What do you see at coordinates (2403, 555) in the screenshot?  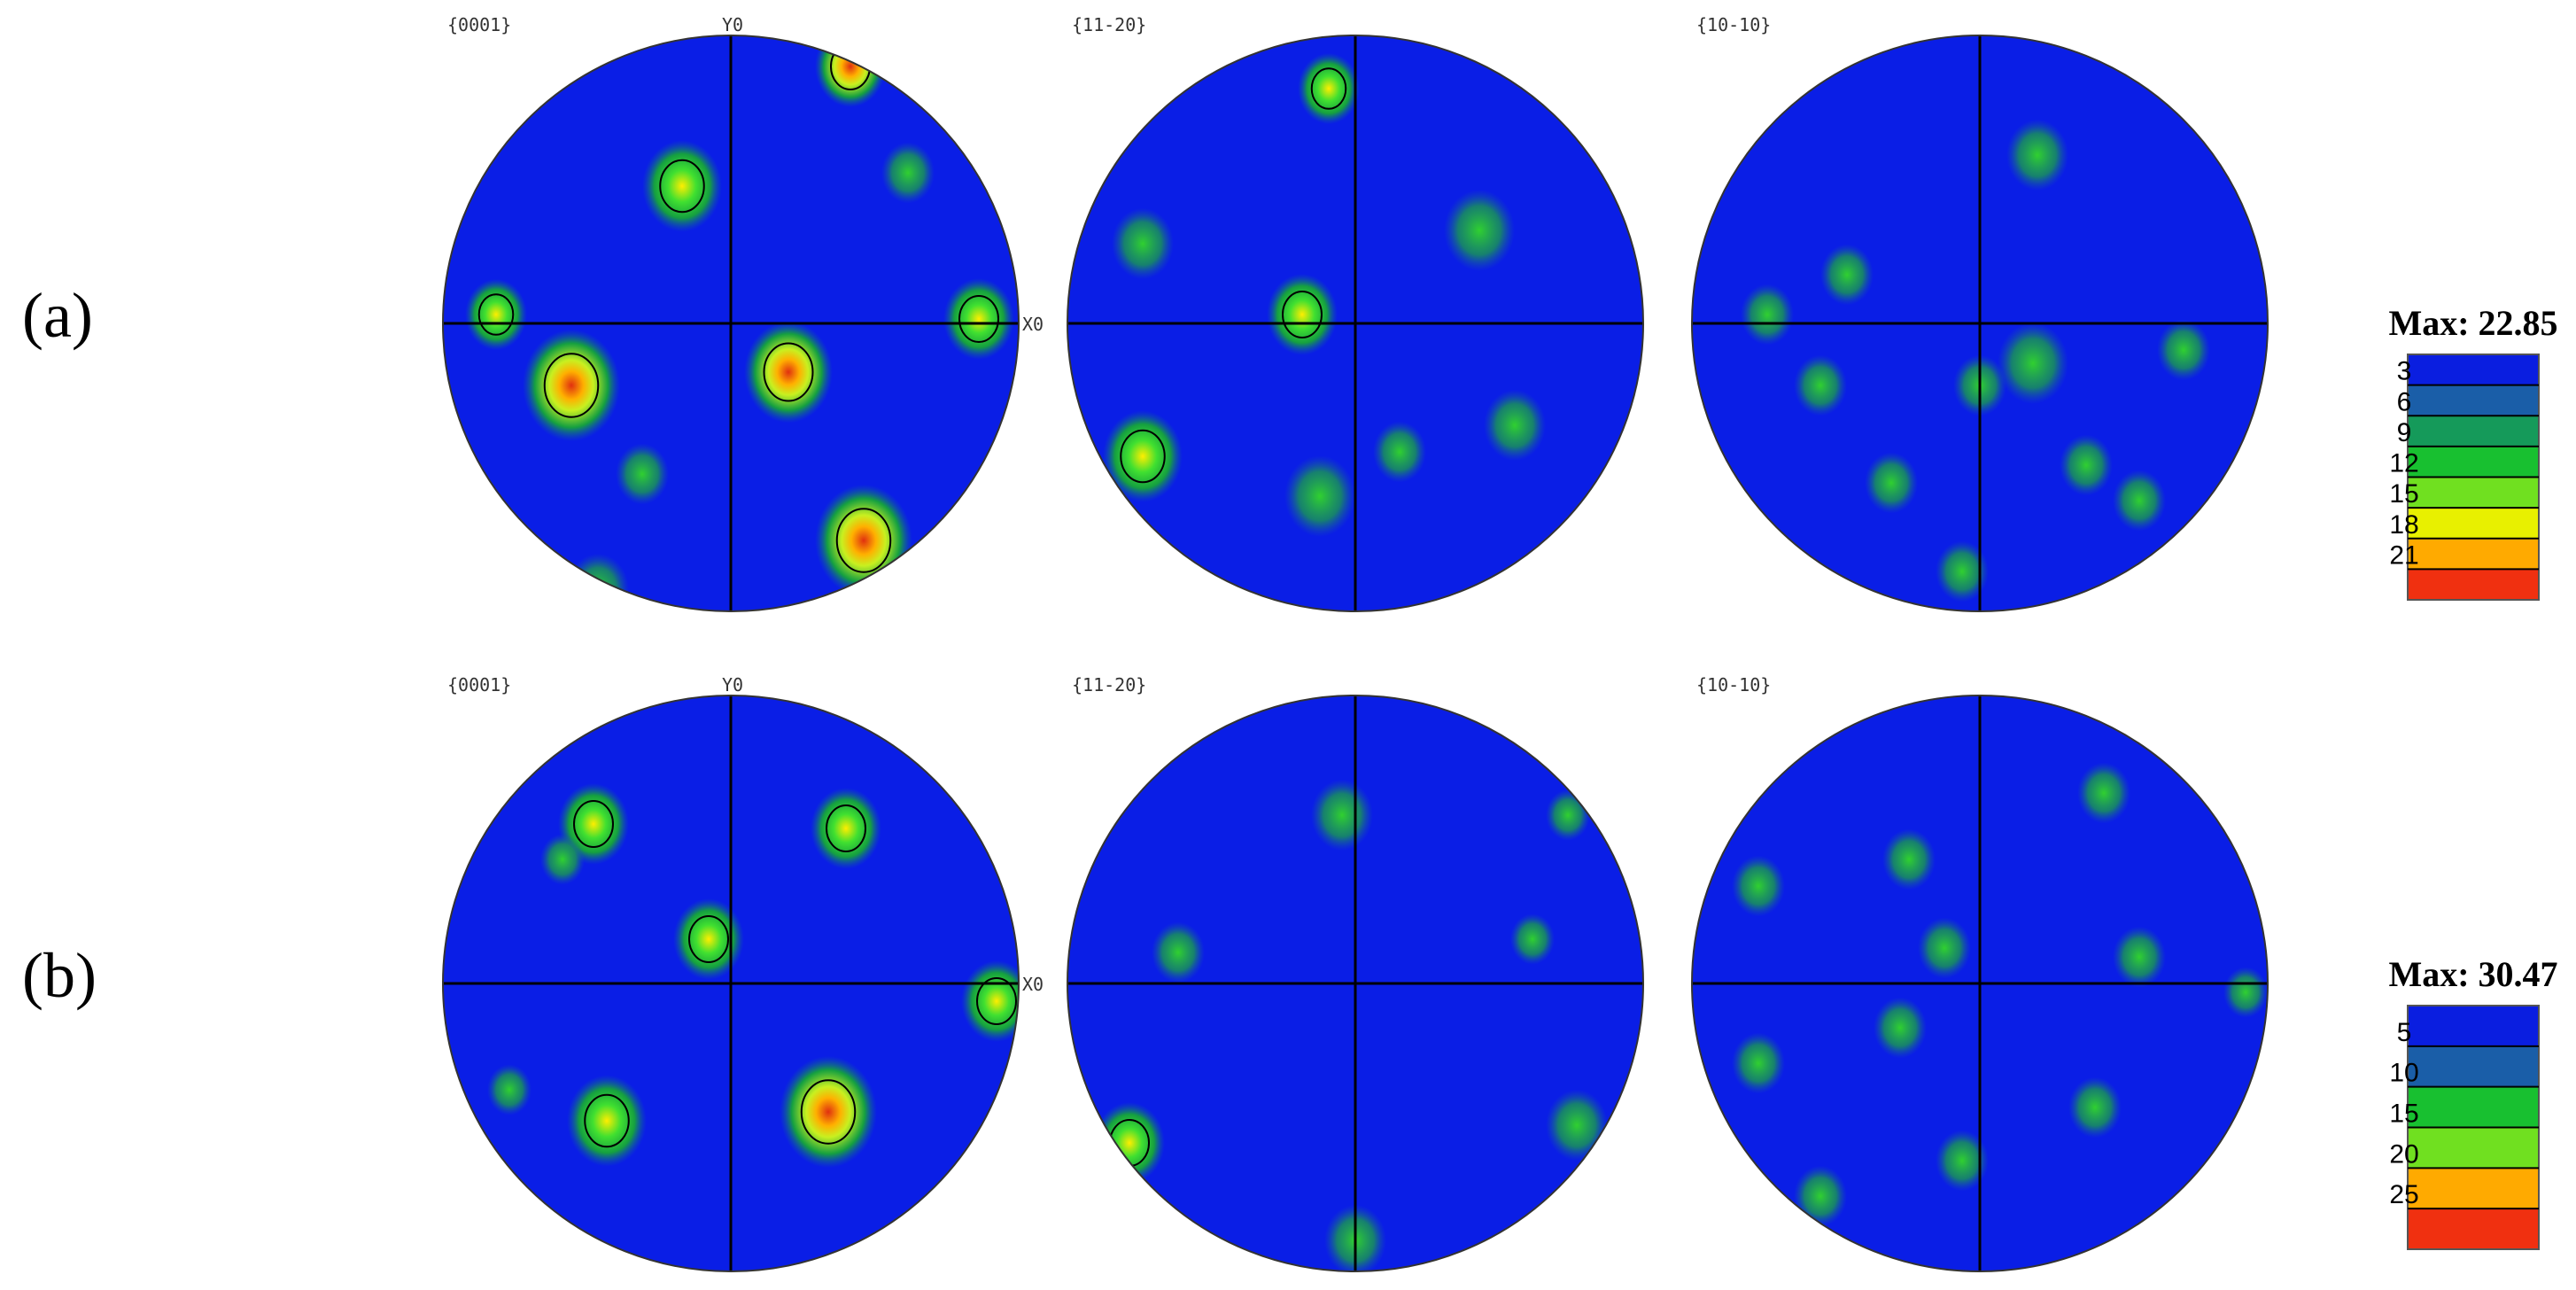 I see `colorbar-tick-label: 21` at bounding box center [2403, 555].